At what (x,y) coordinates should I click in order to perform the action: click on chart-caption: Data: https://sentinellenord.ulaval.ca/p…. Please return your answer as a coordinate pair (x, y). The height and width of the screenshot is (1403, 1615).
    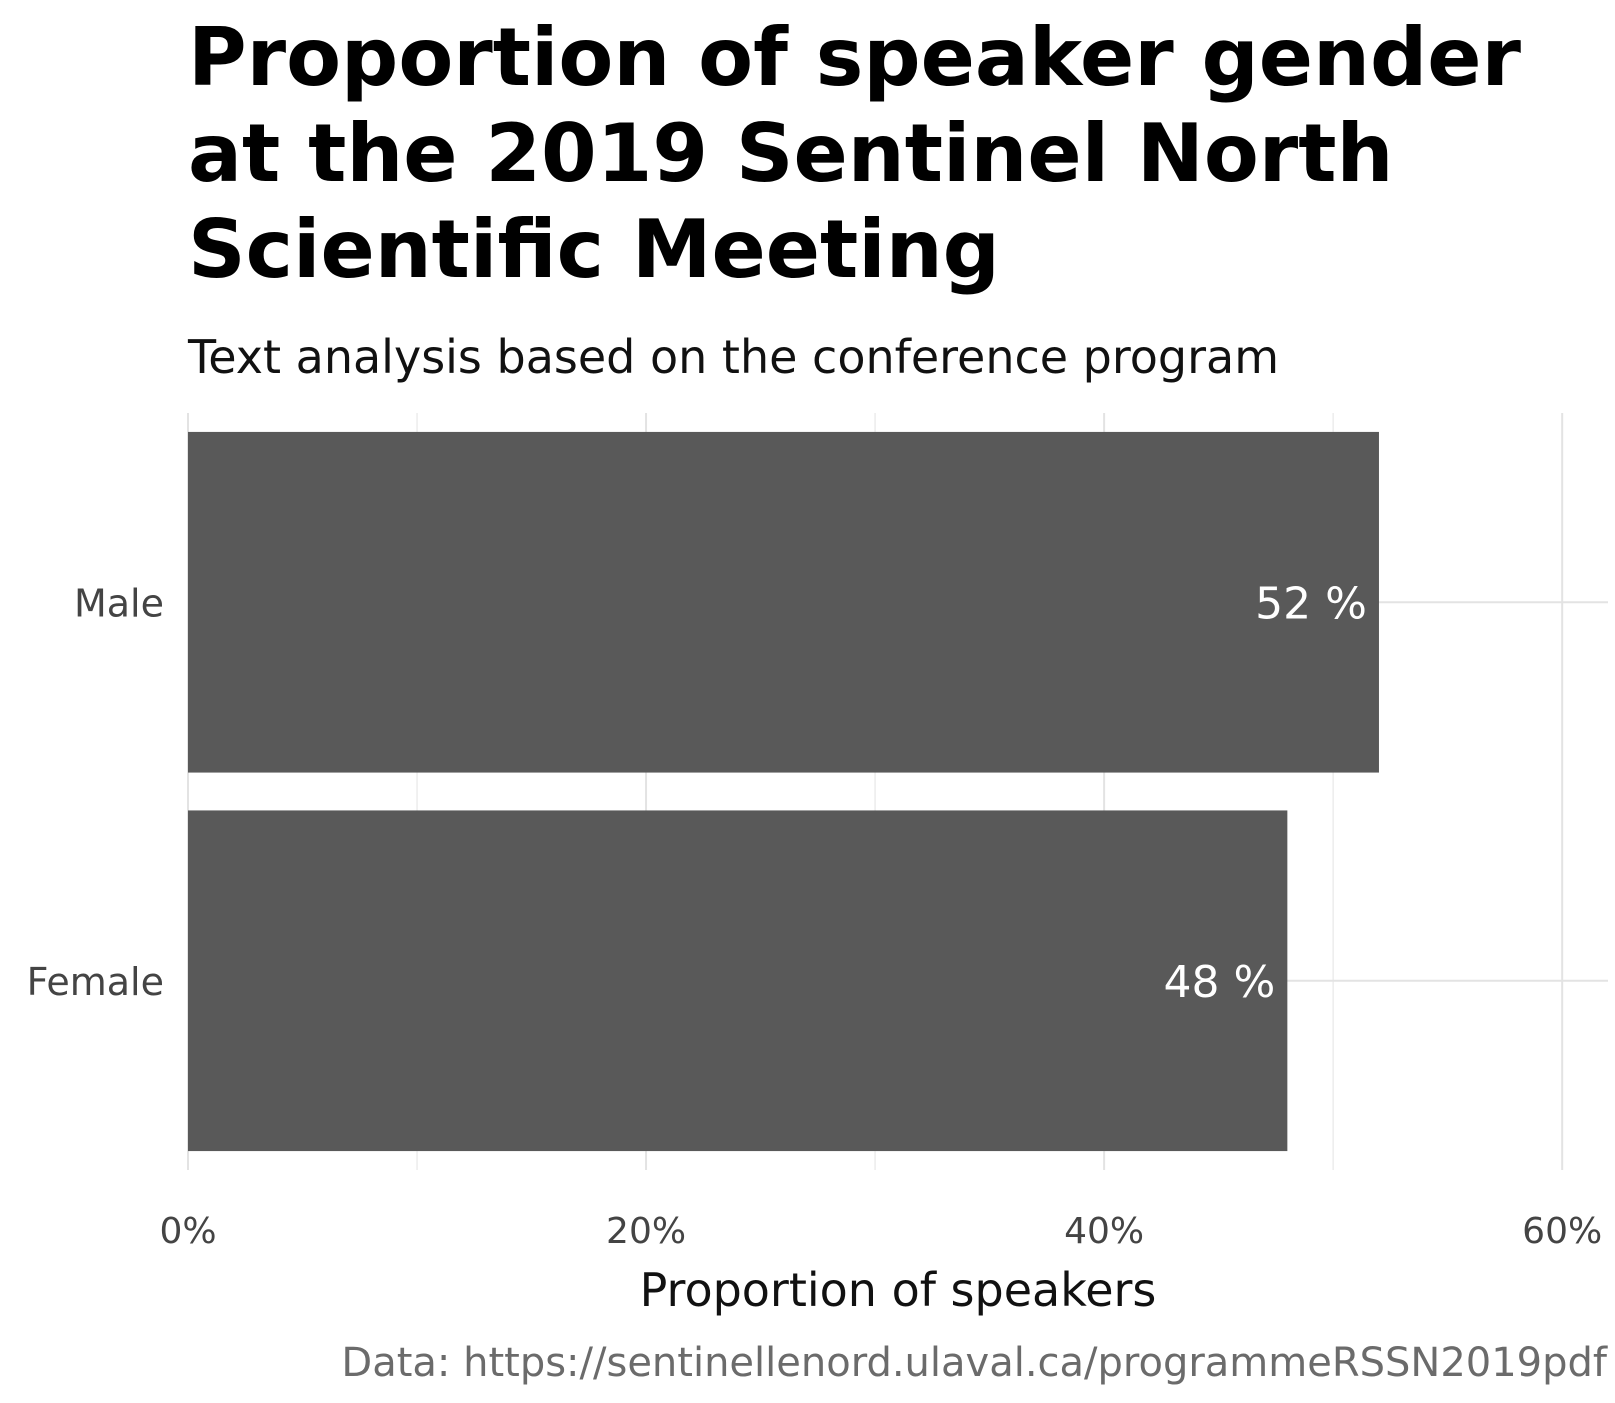
    Looking at the image, I should click on (974, 1363).